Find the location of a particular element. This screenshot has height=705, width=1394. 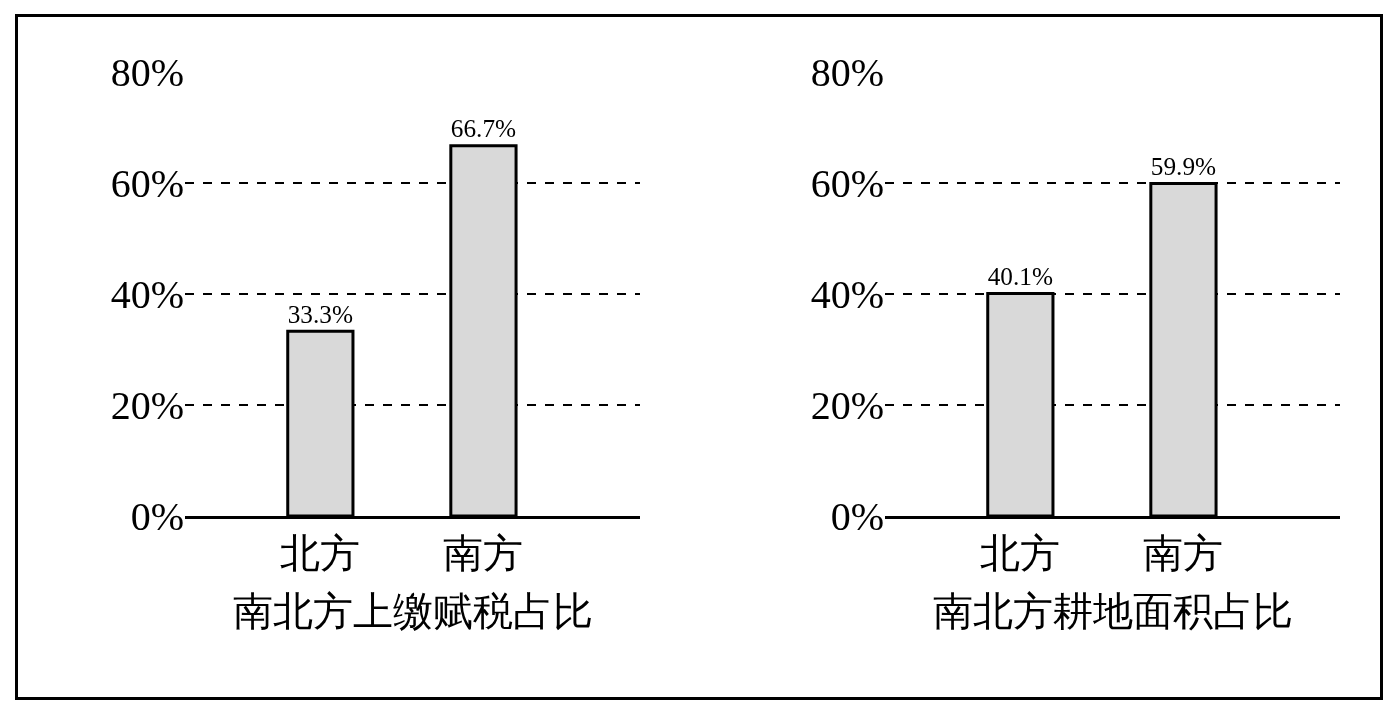

x-axis-title: 南北方耕地面积占比 is located at coordinates (1112, 611).